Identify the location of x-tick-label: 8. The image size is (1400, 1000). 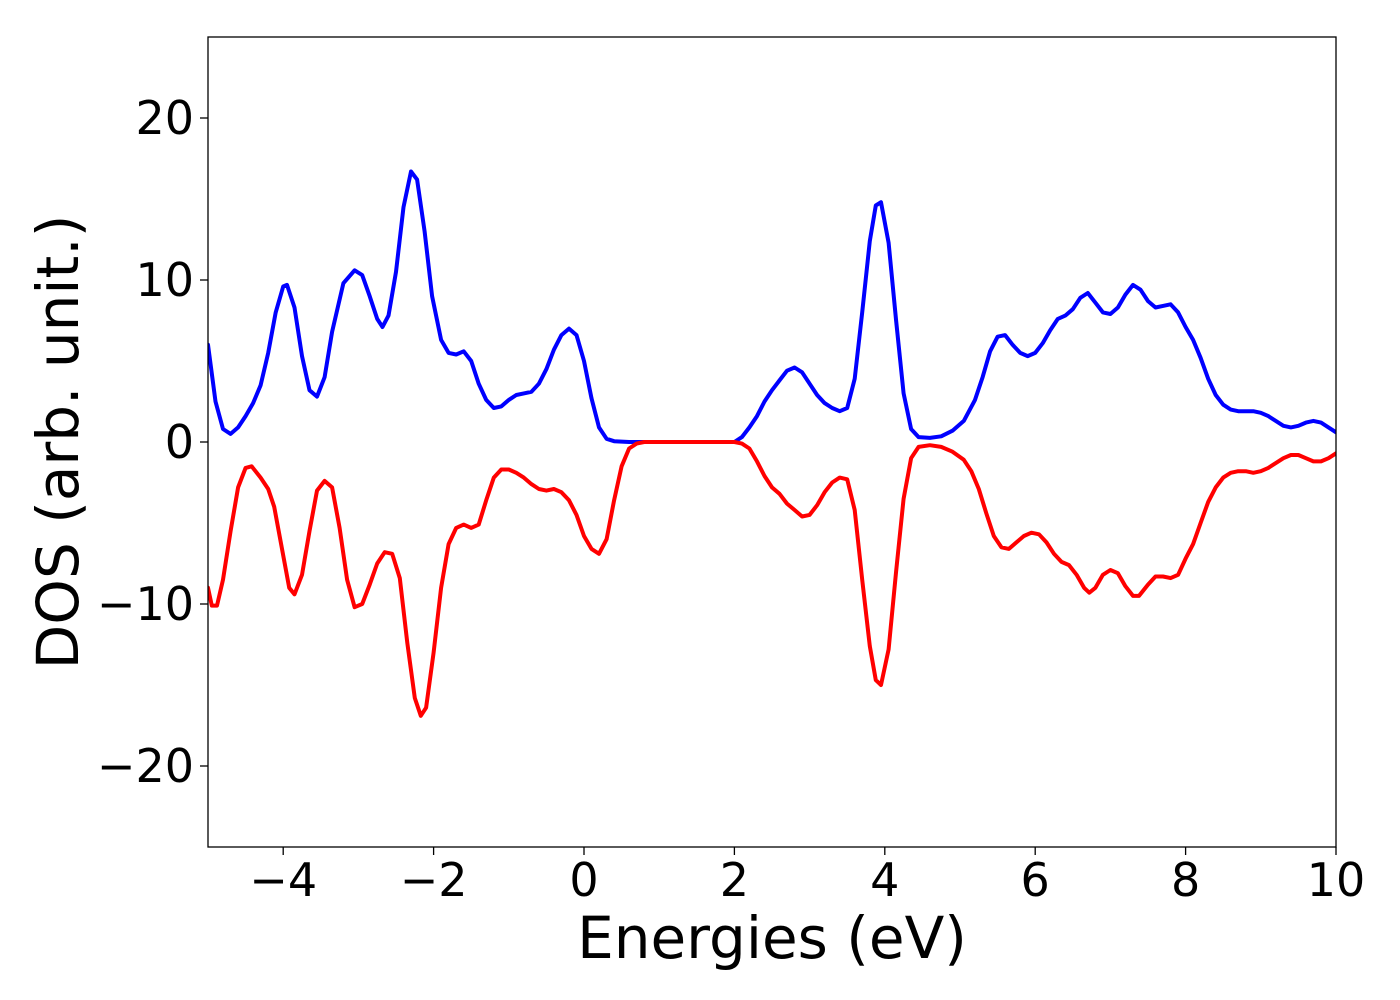
(1185, 880).